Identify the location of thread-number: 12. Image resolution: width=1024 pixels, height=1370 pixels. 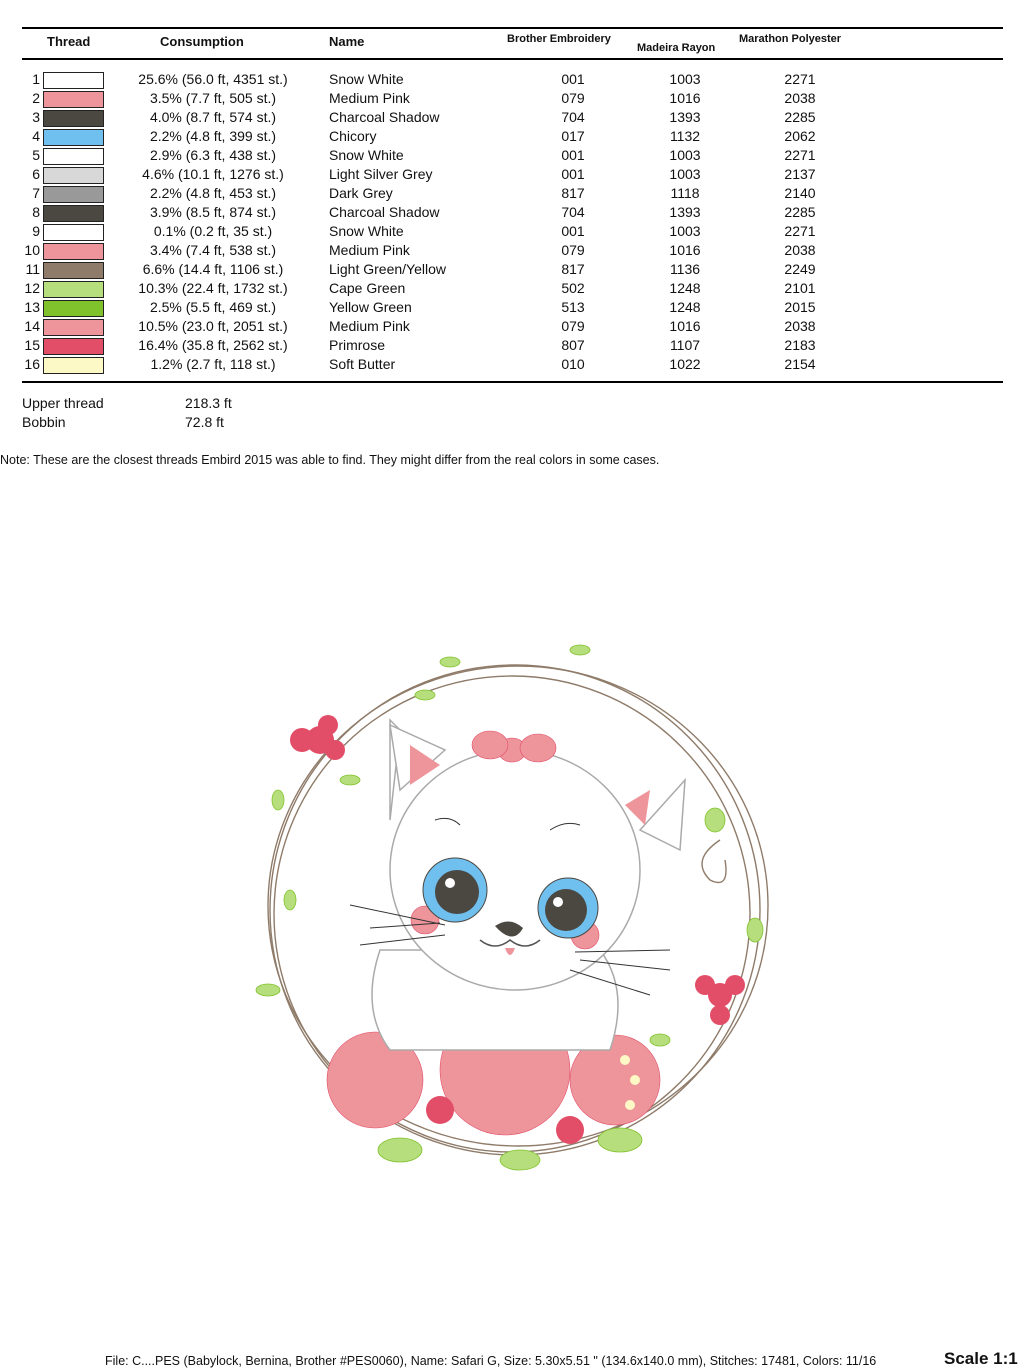
(32, 288).